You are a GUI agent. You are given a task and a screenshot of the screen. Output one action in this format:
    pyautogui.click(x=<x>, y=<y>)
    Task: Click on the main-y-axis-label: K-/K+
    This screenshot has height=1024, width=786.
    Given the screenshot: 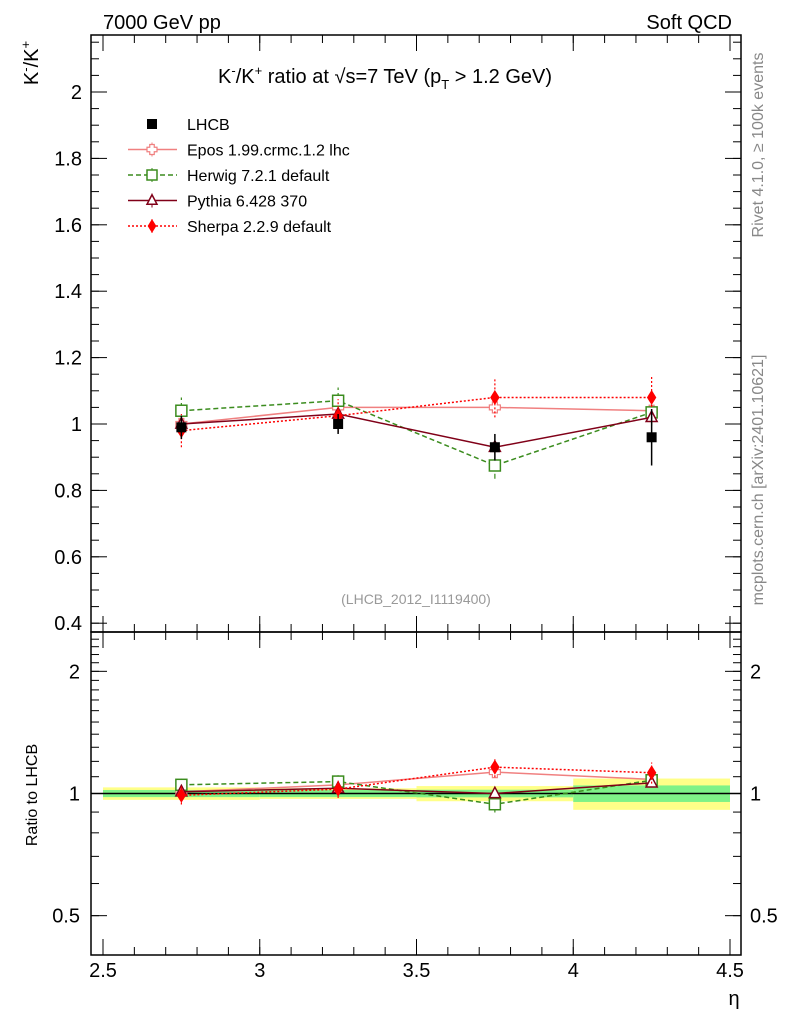 What is the action you would take?
    pyautogui.click(x=30, y=63)
    